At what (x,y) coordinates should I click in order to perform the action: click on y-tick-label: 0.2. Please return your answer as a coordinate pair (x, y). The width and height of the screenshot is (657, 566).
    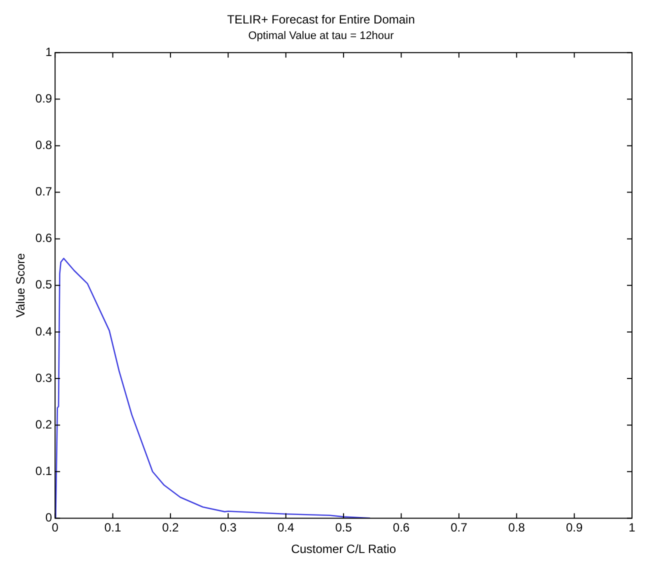
    Looking at the image, I should click on (43, 424).